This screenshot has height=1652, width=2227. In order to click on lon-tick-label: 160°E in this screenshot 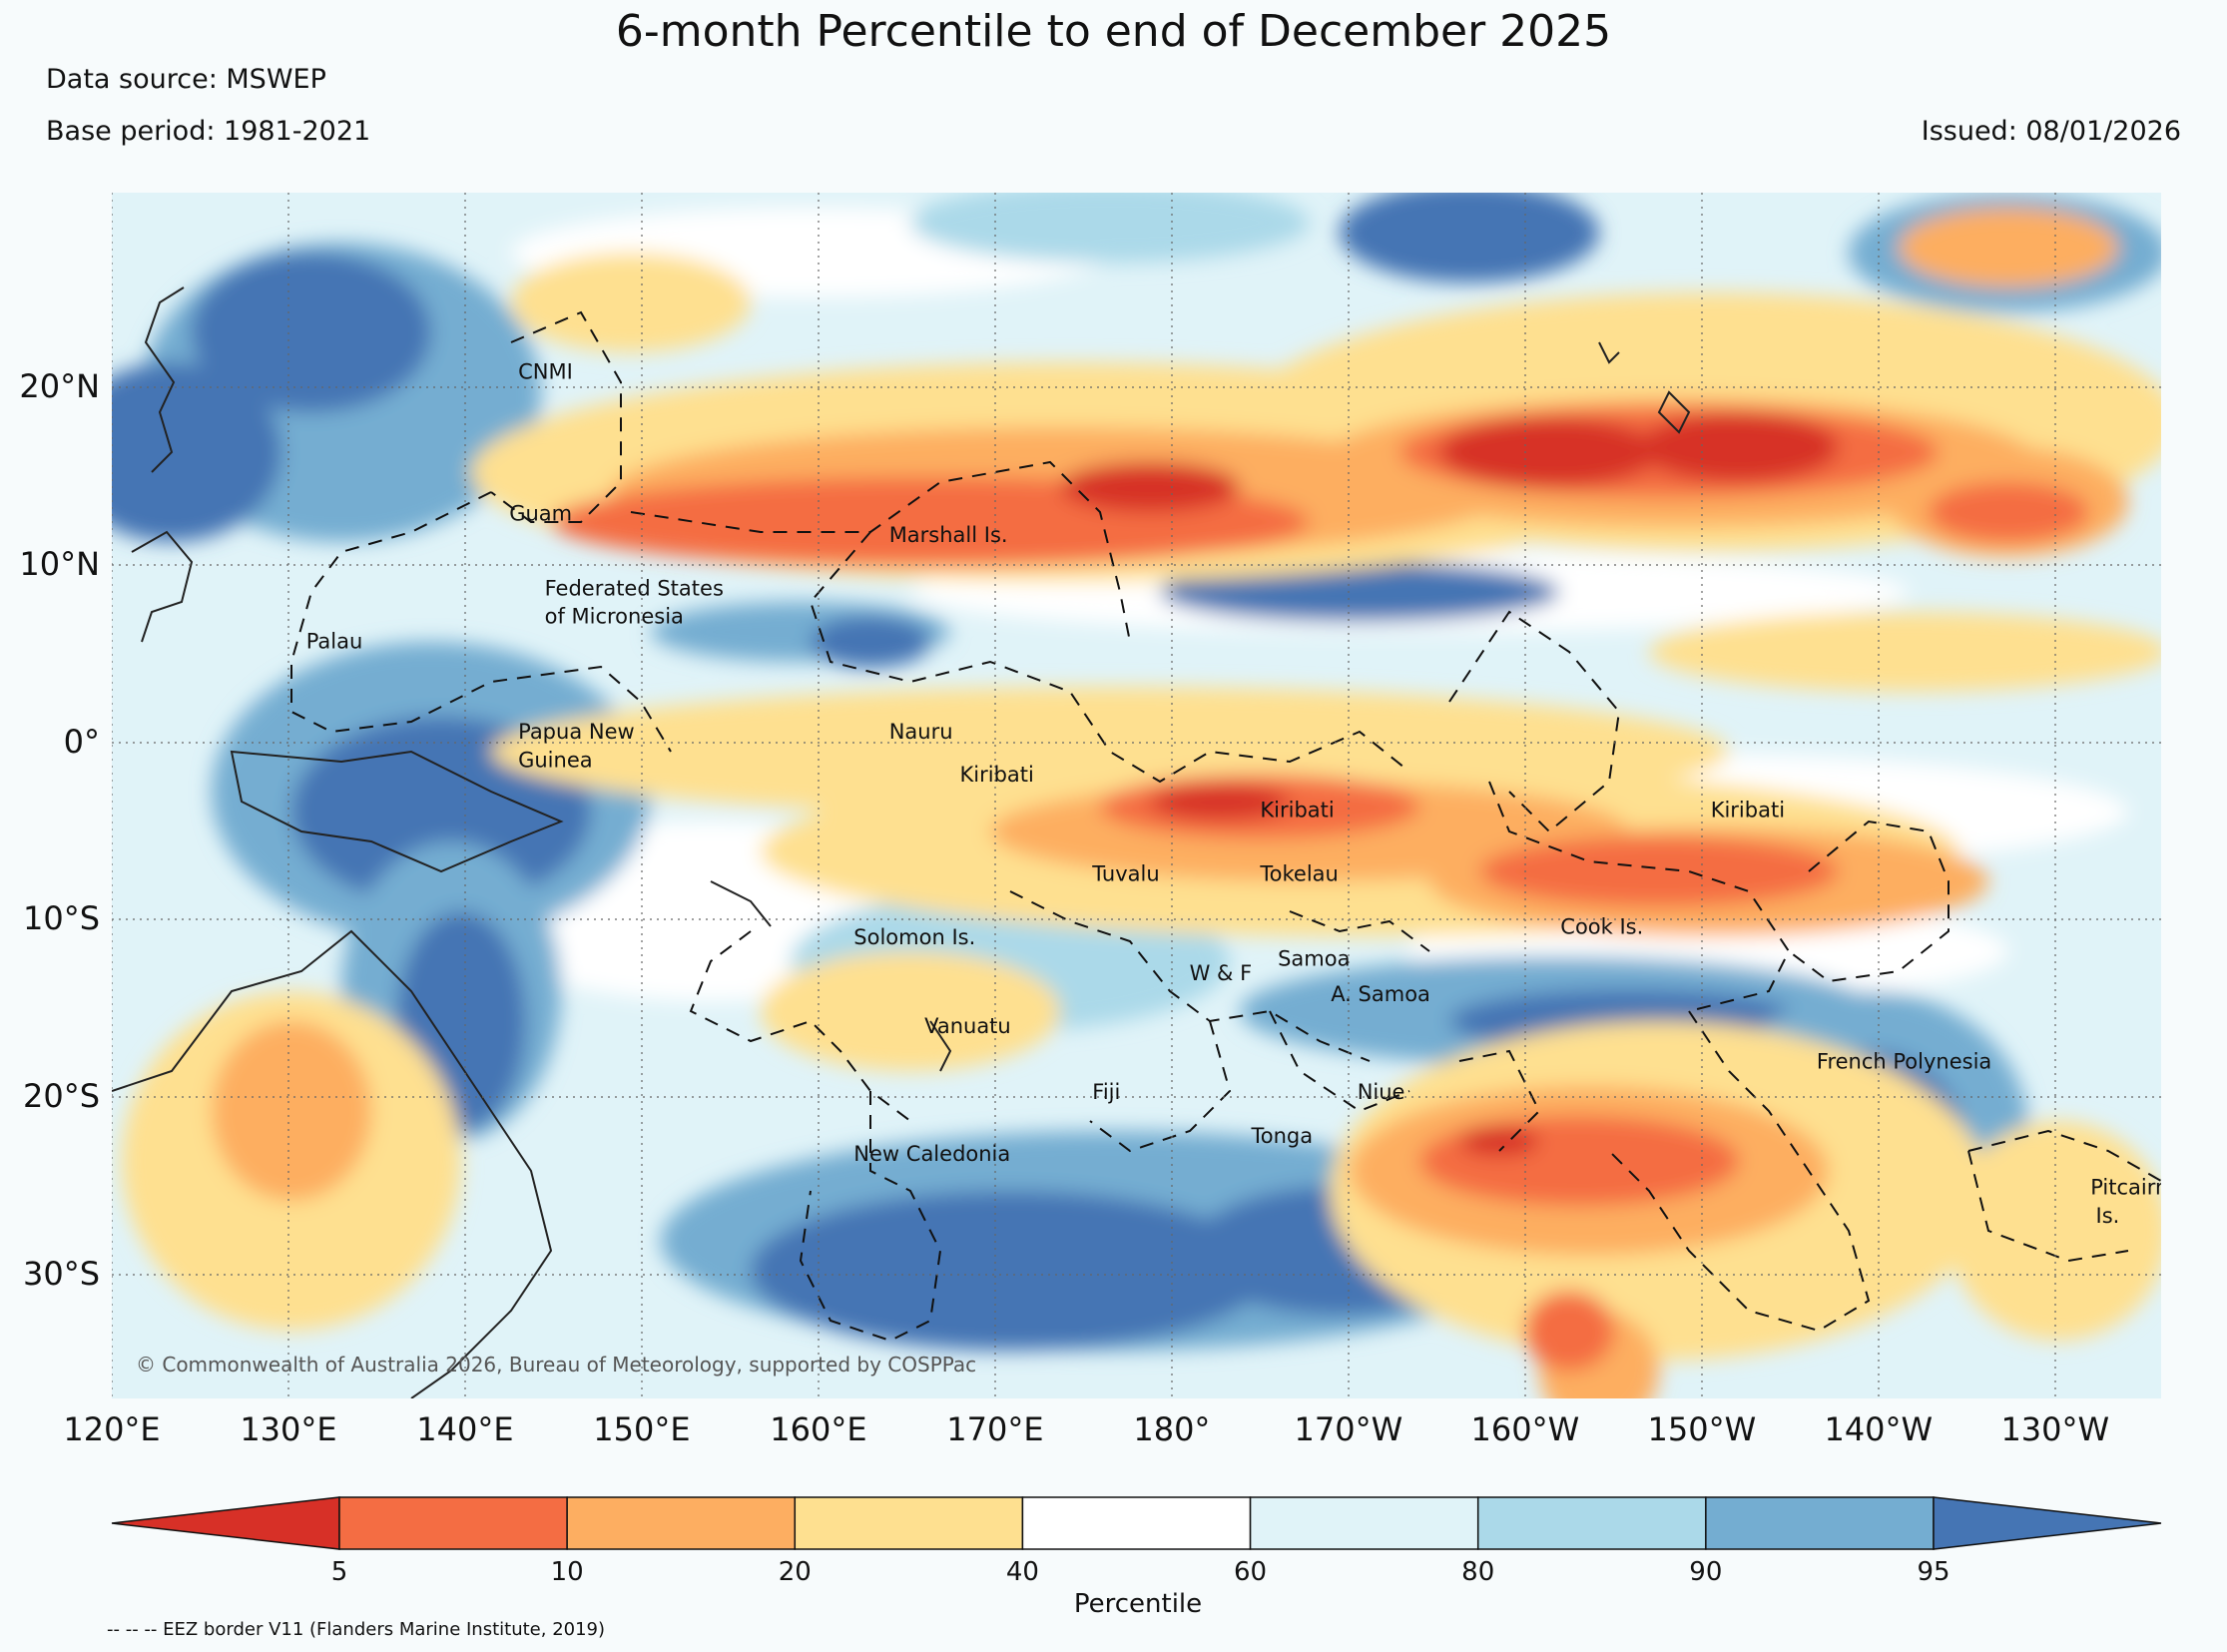, I will do `click(818, 1429)`.